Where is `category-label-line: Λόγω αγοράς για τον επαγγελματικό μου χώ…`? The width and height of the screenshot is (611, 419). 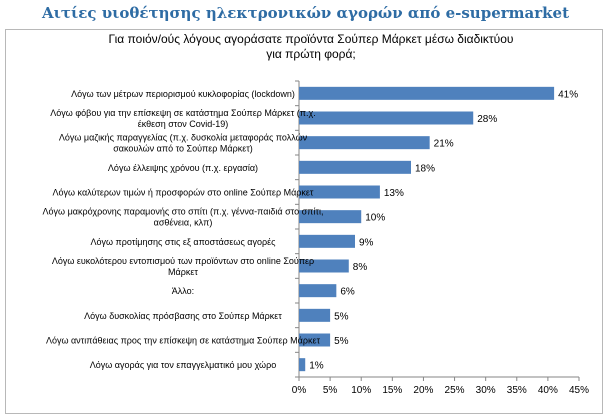
category-label-line: Λόγω αγοράς για τον επαγγελματικό μου χώ… is located at coordinates (183, 365).